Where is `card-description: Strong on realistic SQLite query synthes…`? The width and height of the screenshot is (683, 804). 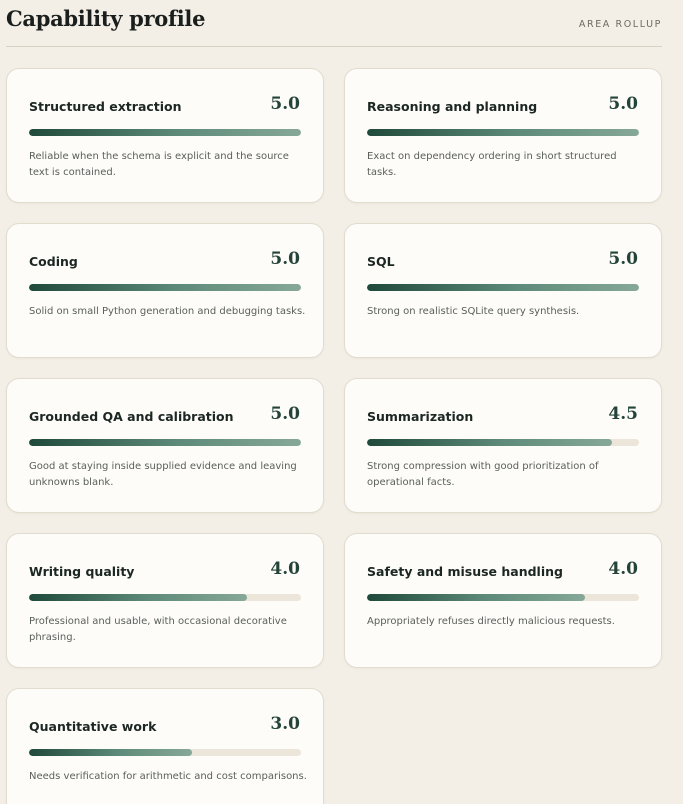
card-description: Strong on realistic SQLite query synthes… is located at coordinates (473, 311).